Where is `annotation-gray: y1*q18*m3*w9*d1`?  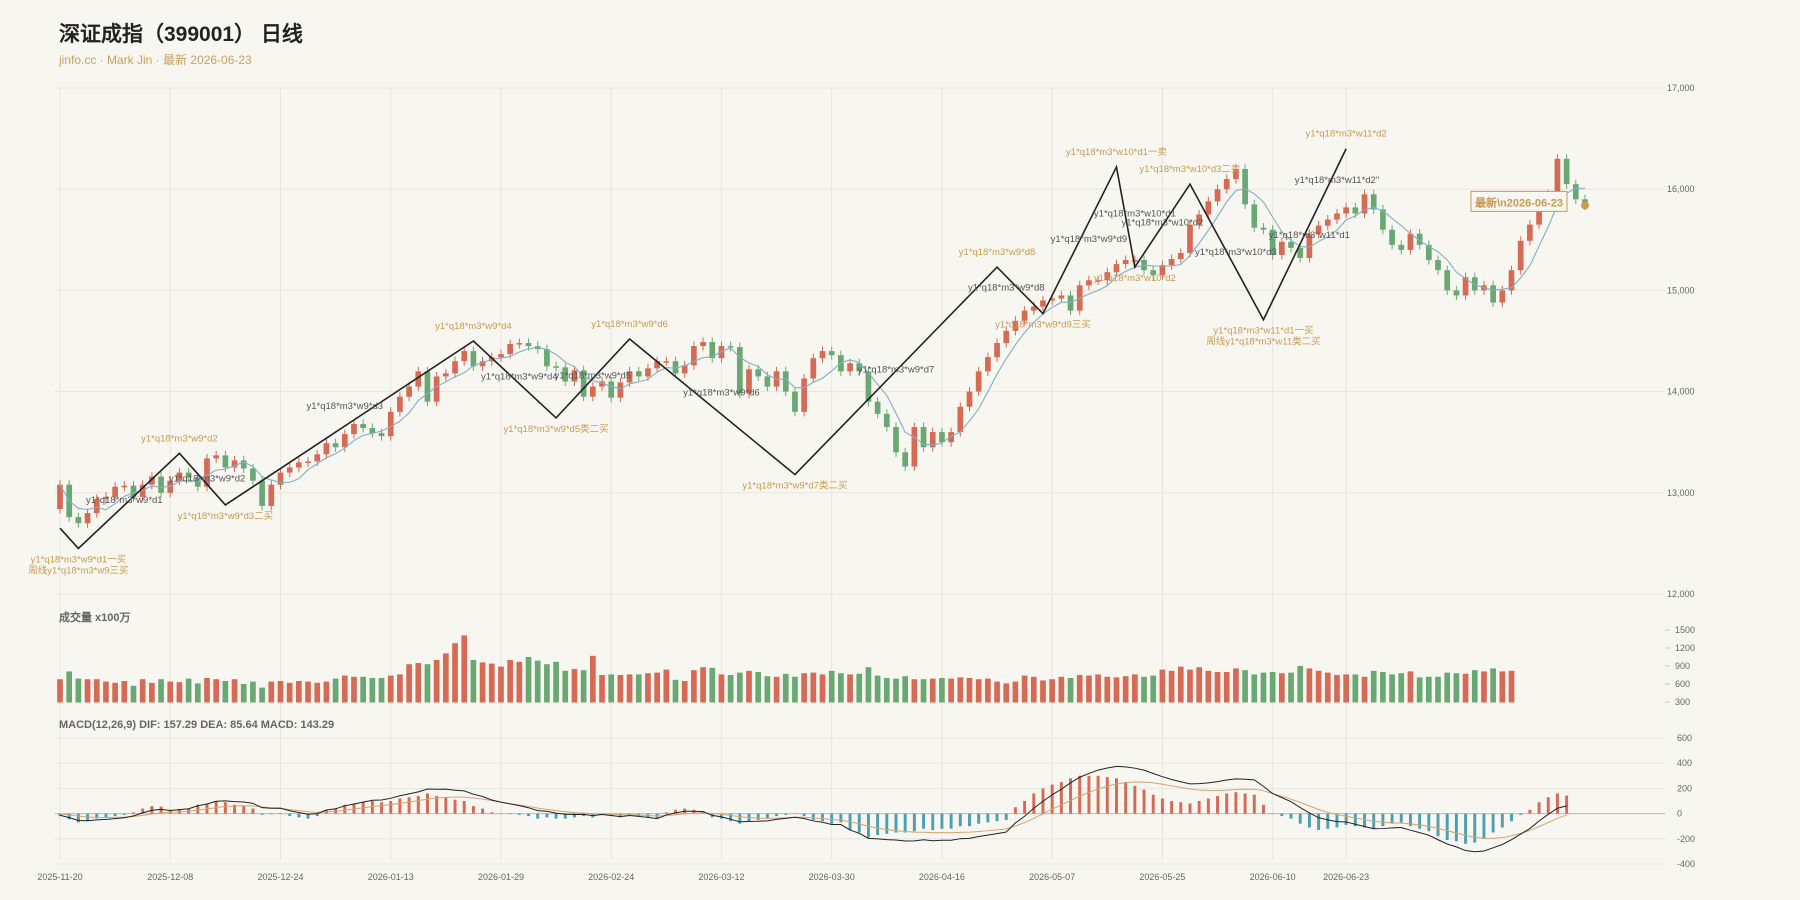 annotation-gray: y1*q18*m3*w9*d1 is located at coordinates (124, 500).